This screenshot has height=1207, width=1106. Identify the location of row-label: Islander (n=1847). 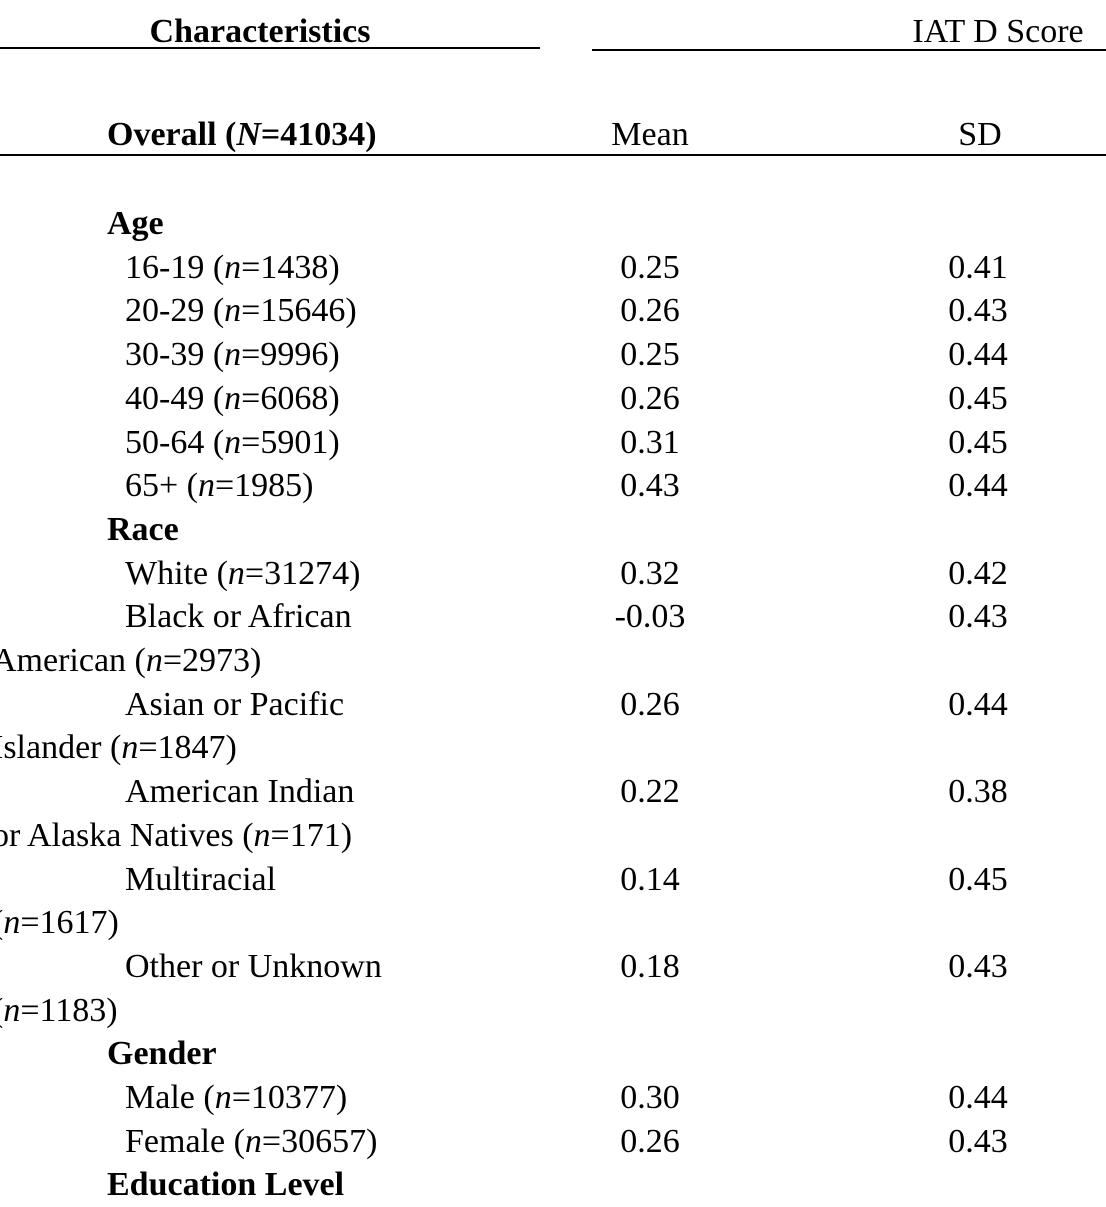
(118, 748).